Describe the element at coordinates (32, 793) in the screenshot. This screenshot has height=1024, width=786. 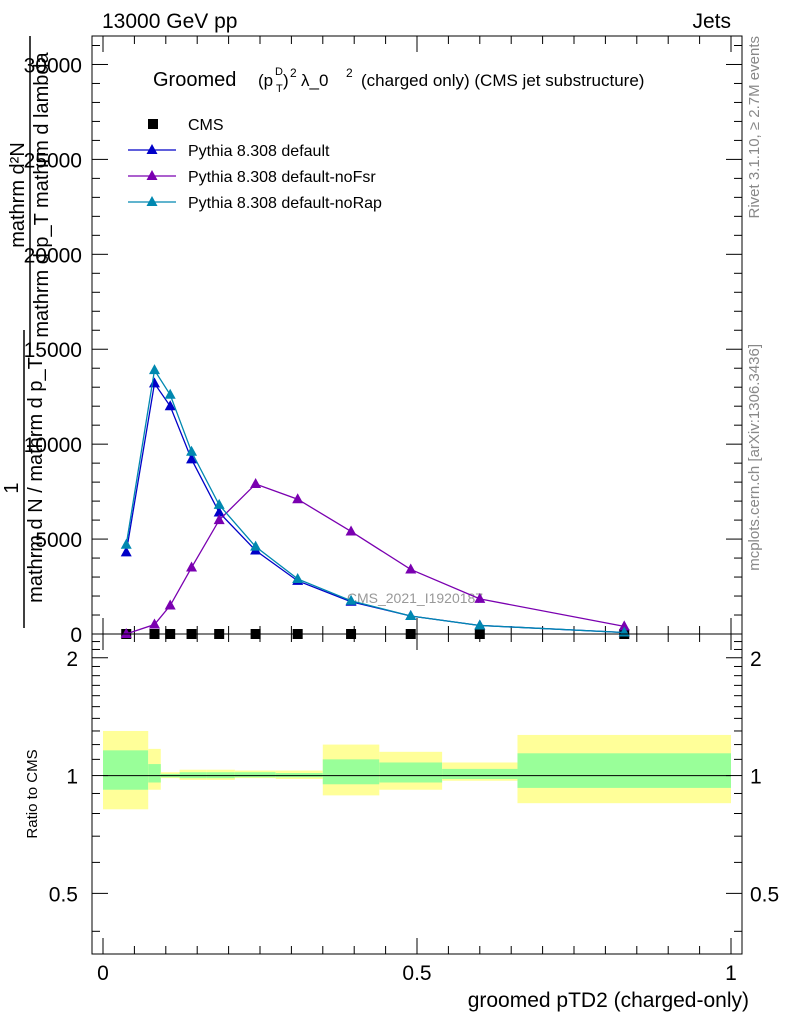
I see `ratio-y-label: Ratio to CMS` at that location.